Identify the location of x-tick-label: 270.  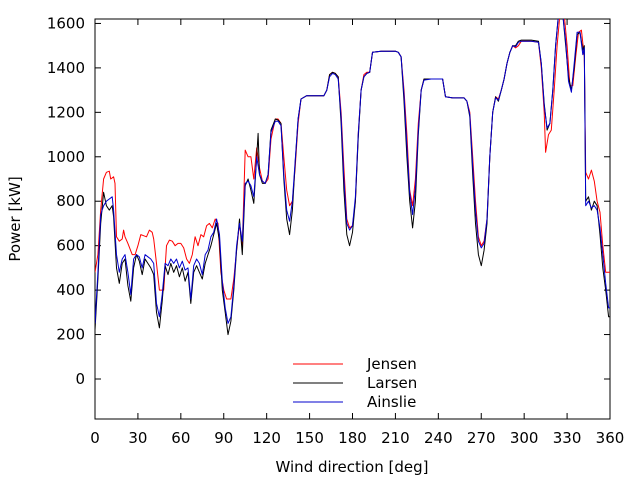
(481, 438).